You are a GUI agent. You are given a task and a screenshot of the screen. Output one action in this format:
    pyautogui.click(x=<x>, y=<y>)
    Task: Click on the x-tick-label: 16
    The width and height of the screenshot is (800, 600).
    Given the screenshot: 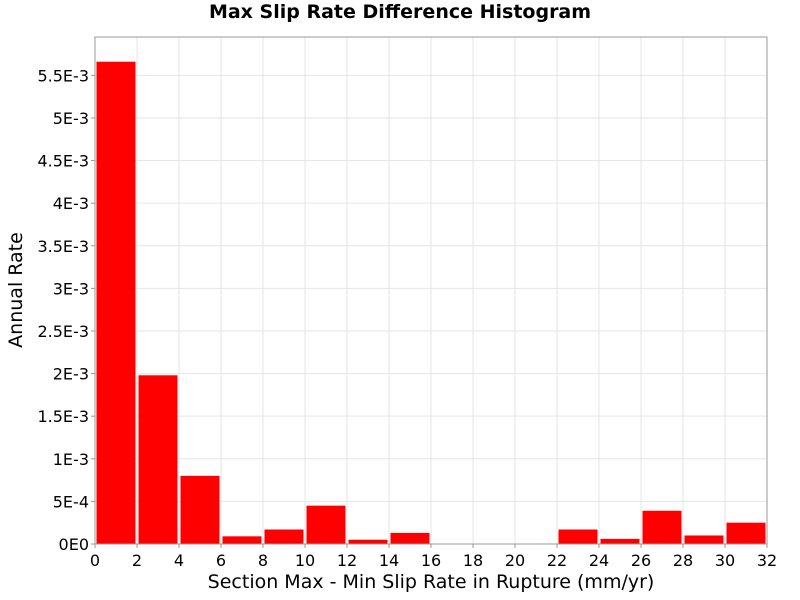 What is the action you would take?
    pyautogui.click(x=431, y=560)
    